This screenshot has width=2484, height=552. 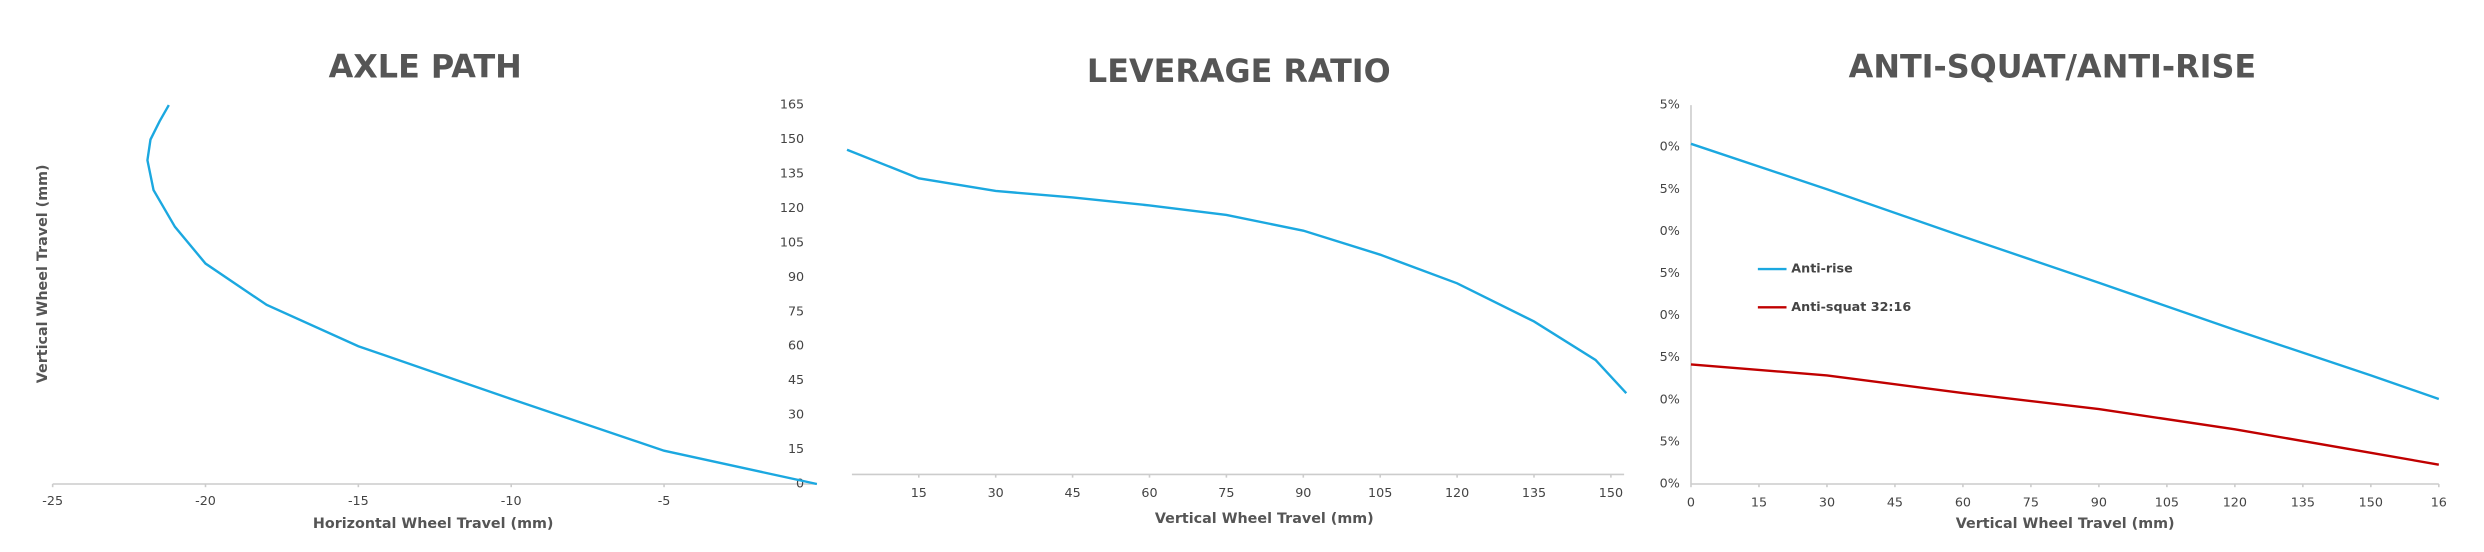 What do you see at coordinates (792, 139) in the screenshot?
I see `y-tick-label: 150` at bounding box center [792, 139].